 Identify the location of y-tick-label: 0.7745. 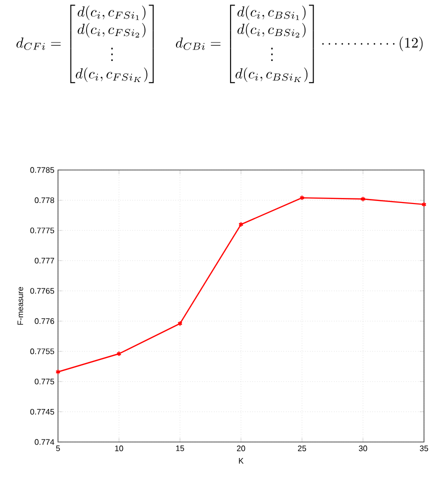
(42, 411).